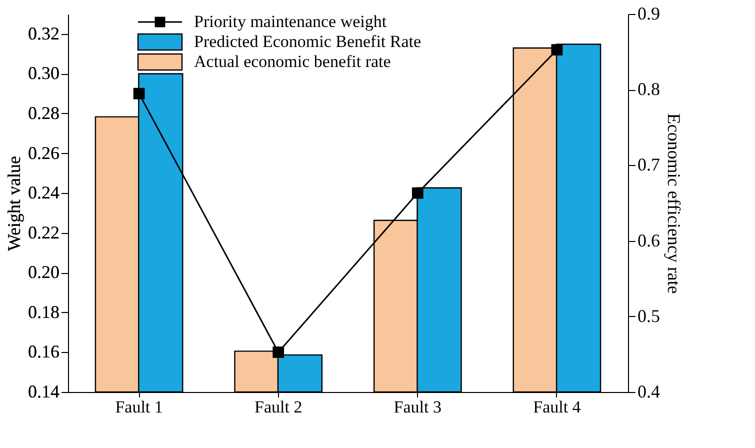 This screenshot has width=755, height=448. Describe the element at coordinates (44, 392) in the screenshot. I see `y-tick-label: 0.14` at that location.